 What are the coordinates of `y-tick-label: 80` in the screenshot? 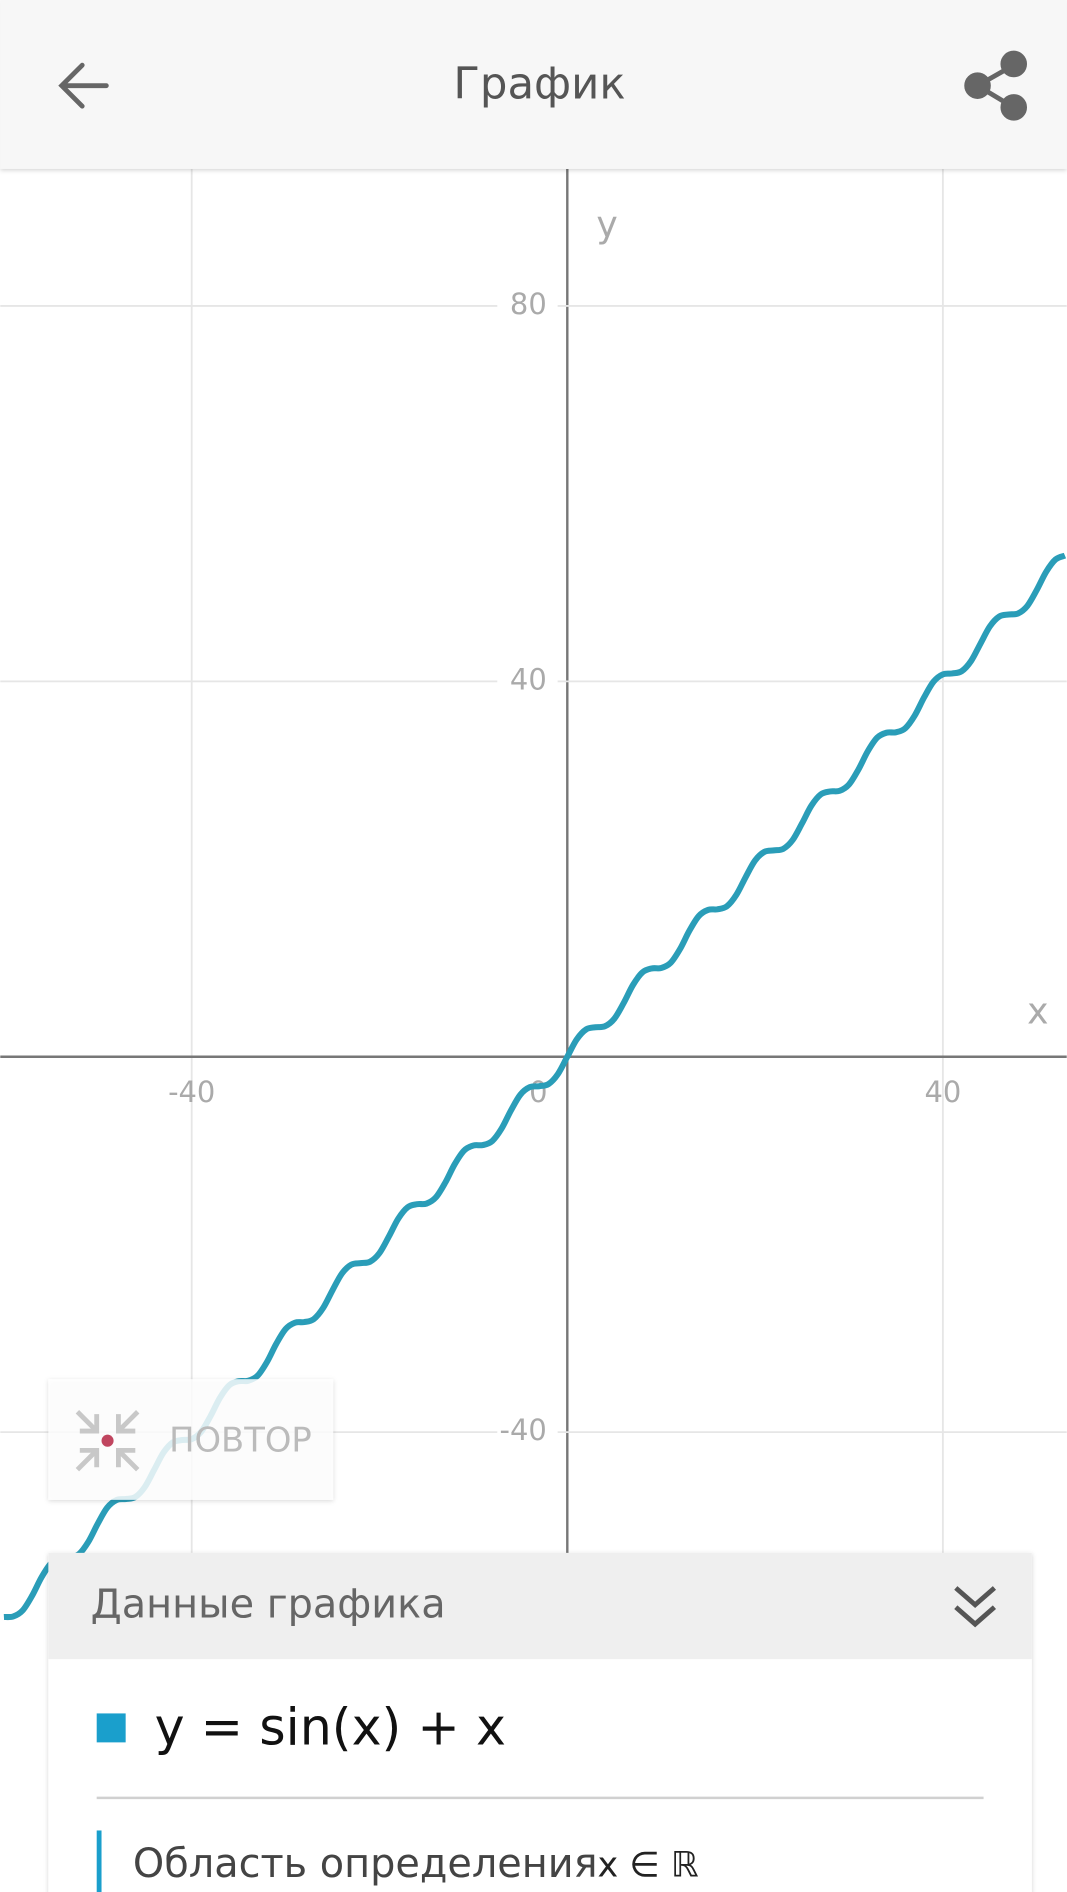 It's located at (528, 304).